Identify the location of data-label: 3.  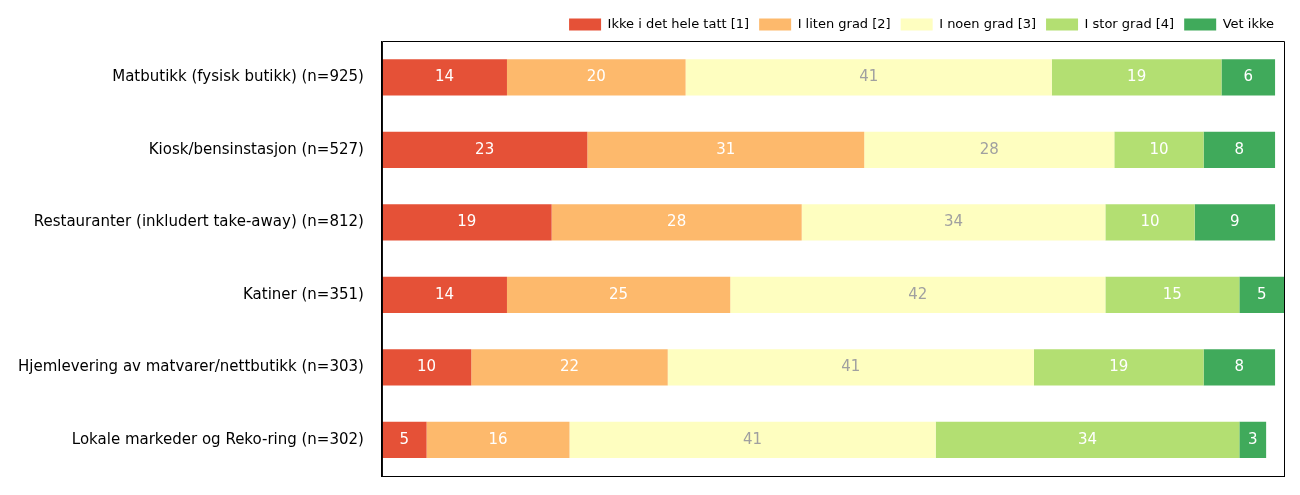
(1252, 438).